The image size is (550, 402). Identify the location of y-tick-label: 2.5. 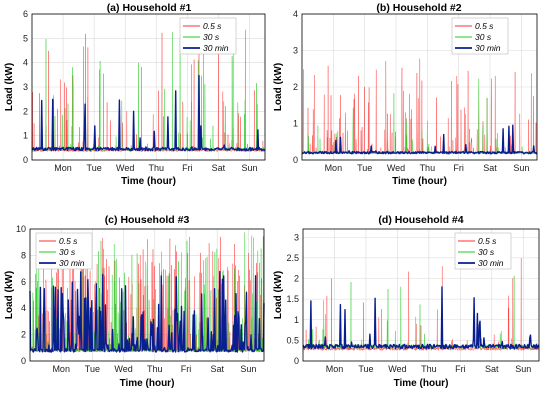
(292, 258).